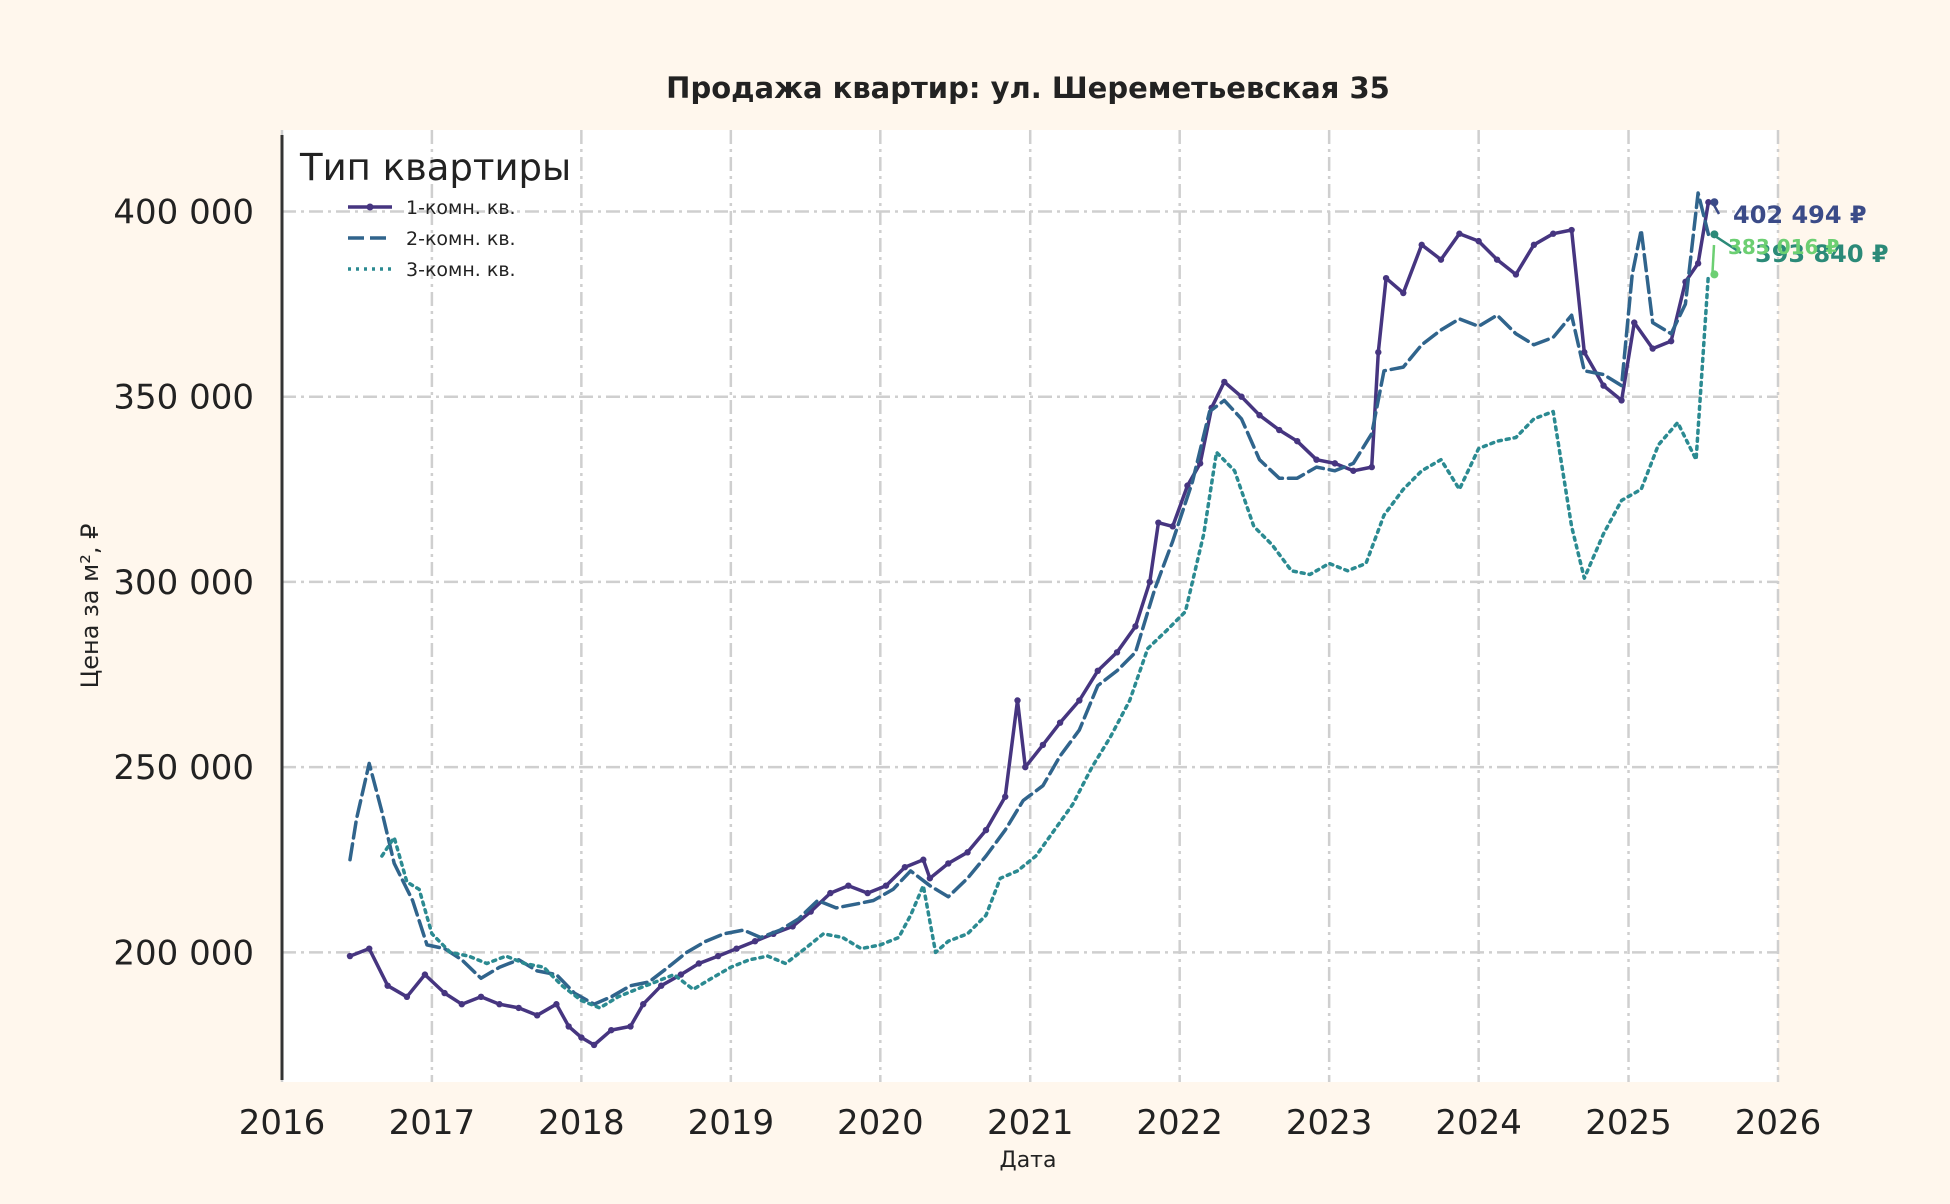  What do you see at coordinates (183, 582) in the screenshot?
I see `y-tick-labels: 200 000 250 000 300 000 350 000 400 000` at bounding box center [183, 582].